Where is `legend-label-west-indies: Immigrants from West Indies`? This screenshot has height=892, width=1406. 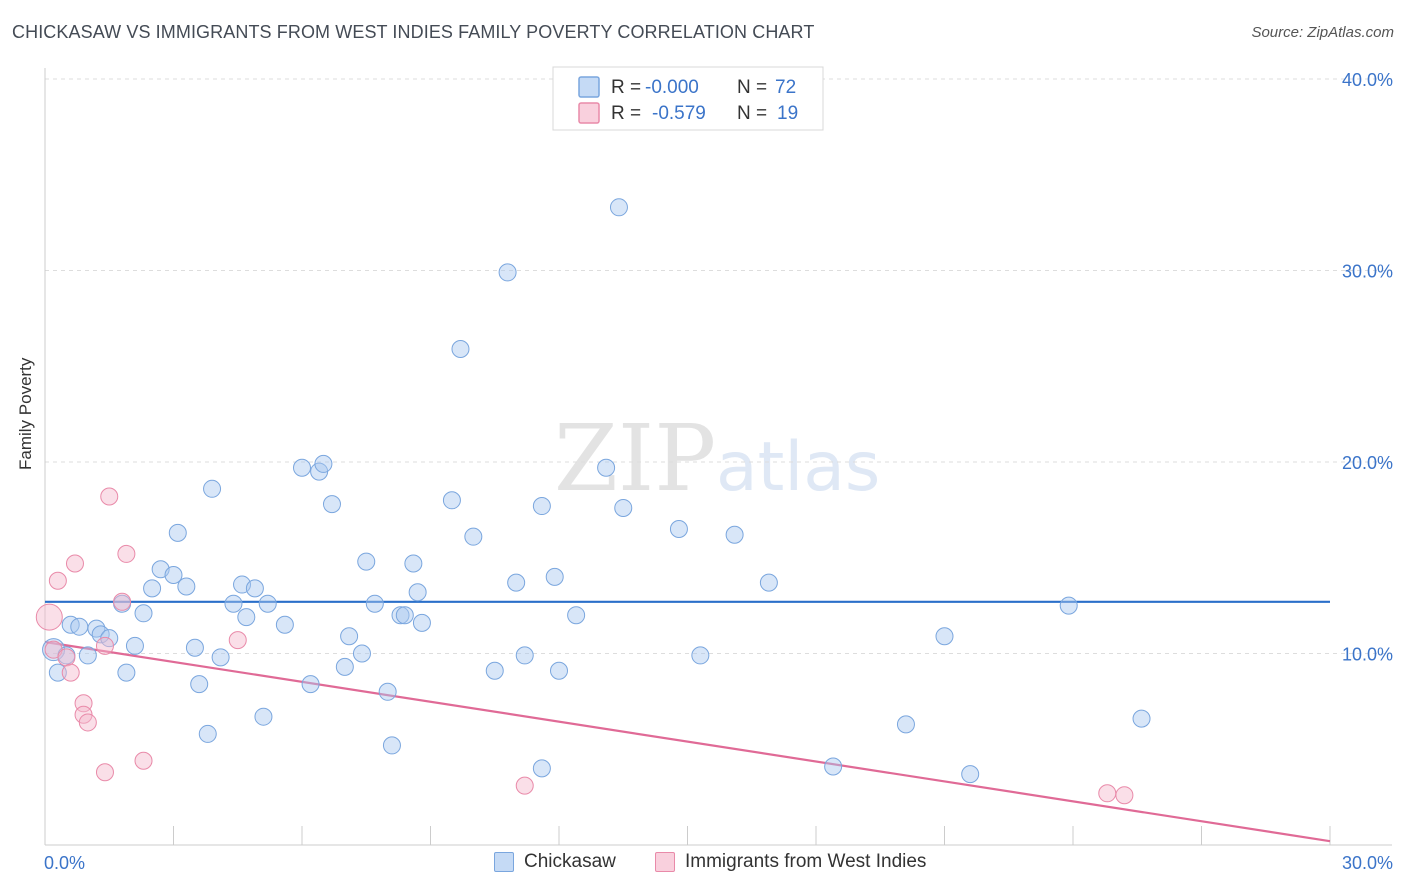 legend-label-west-indies: Immigrants from West Indies is located at coordinates (806, 861).